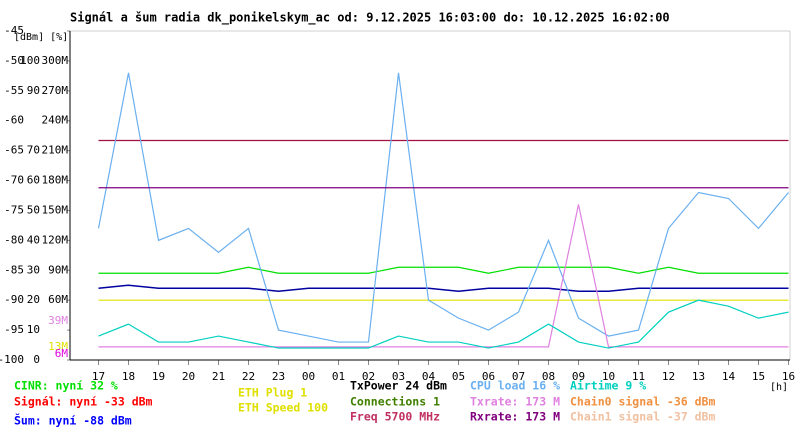  I want to click on x-tick-label: 14, so click(729, 376).